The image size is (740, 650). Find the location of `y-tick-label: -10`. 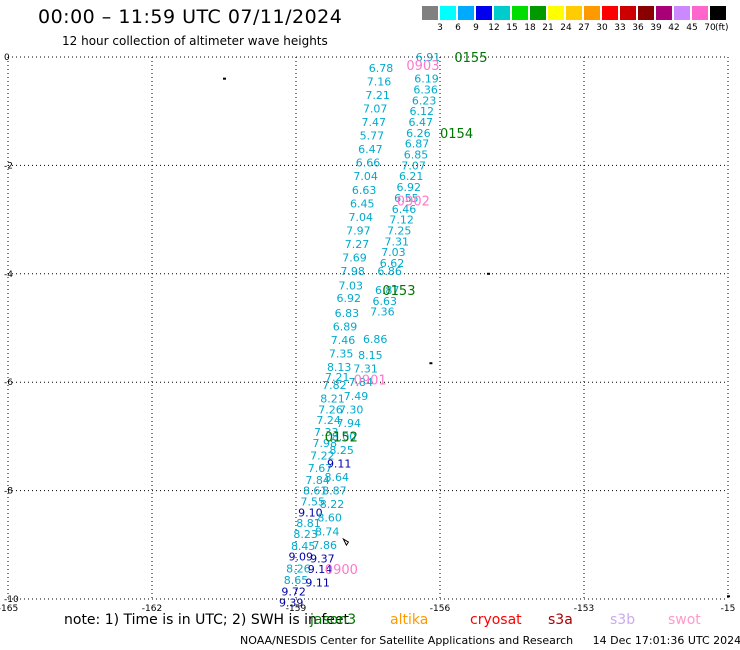

y-tick-label: -10 is located at coordinates (11, 600).